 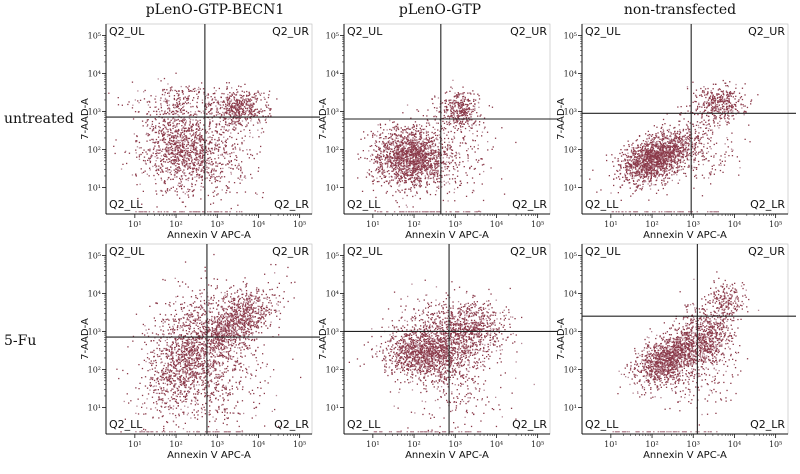 What do you see at coordinates (332, 149) in the screenshot?
I see `y-tick-label: 10²` at bounding box center [332, 149].